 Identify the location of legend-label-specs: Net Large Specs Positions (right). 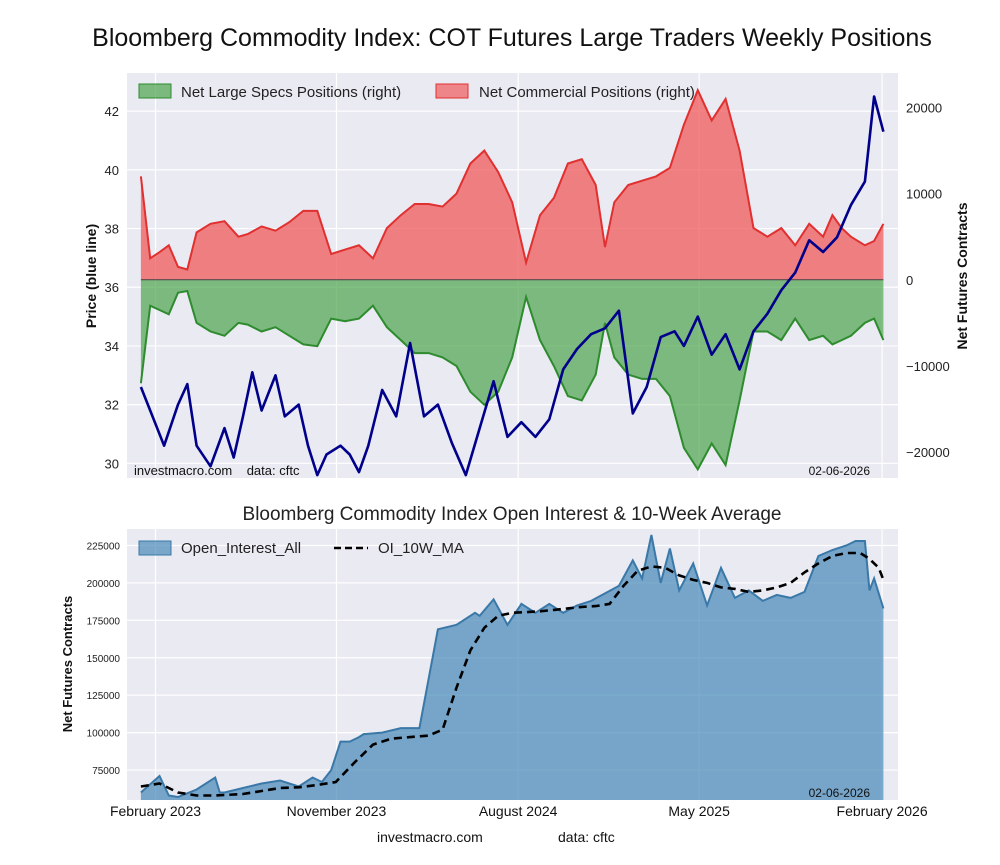
(291, 92).